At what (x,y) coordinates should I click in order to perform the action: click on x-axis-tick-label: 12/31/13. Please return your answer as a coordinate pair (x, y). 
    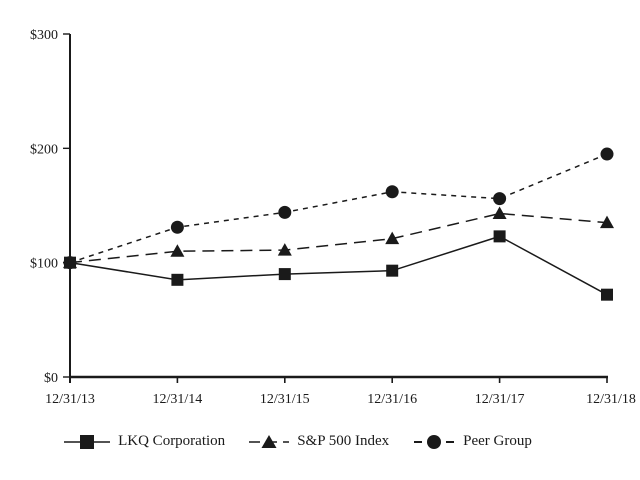
    Looking at the image, I should click on (70, 399).